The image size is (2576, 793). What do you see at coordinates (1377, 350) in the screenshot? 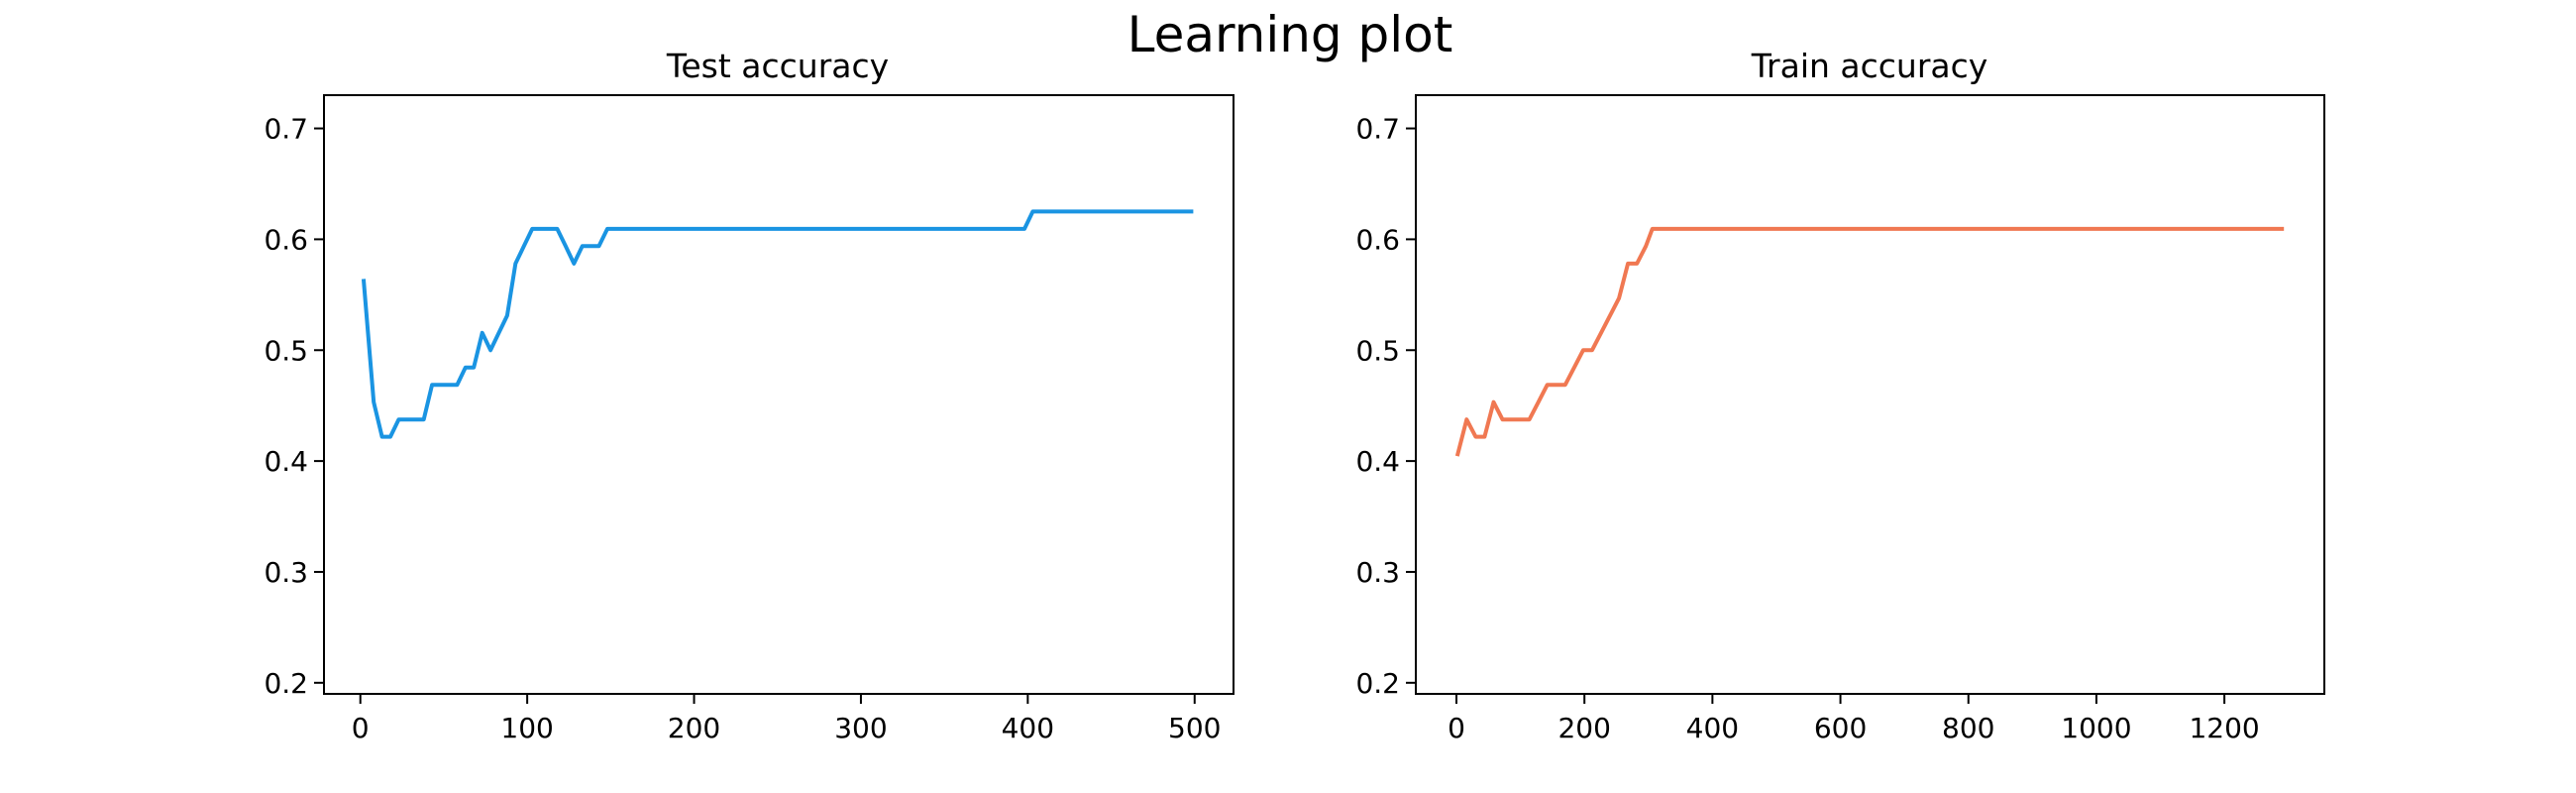
I see `train-y-tick-label: 0.5` at bounding box center [1377, 350].